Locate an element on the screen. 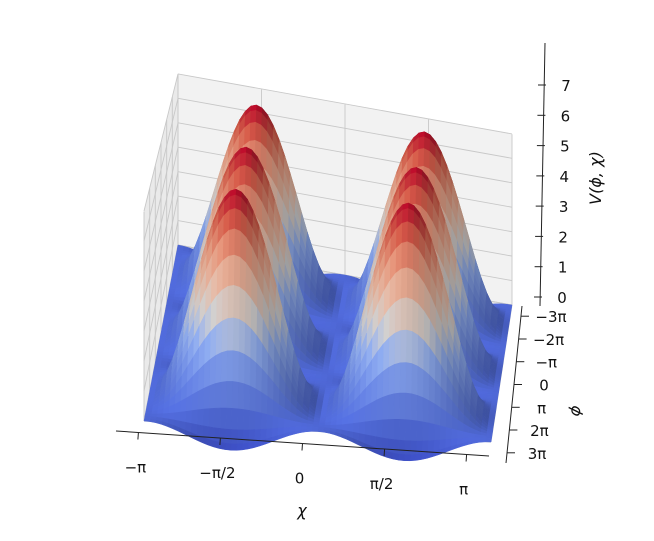 The height and width of the screenshot is (541, 654). x-tick-label: π is located at coordinates (463, 490).